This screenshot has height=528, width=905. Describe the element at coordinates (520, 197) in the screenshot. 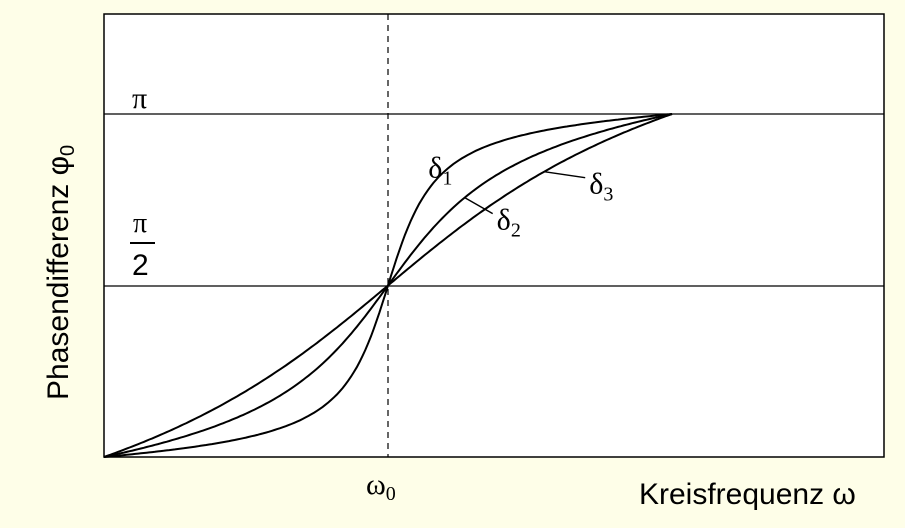

I see `curve-label-group: δ1 δ2 δ3` at that location.